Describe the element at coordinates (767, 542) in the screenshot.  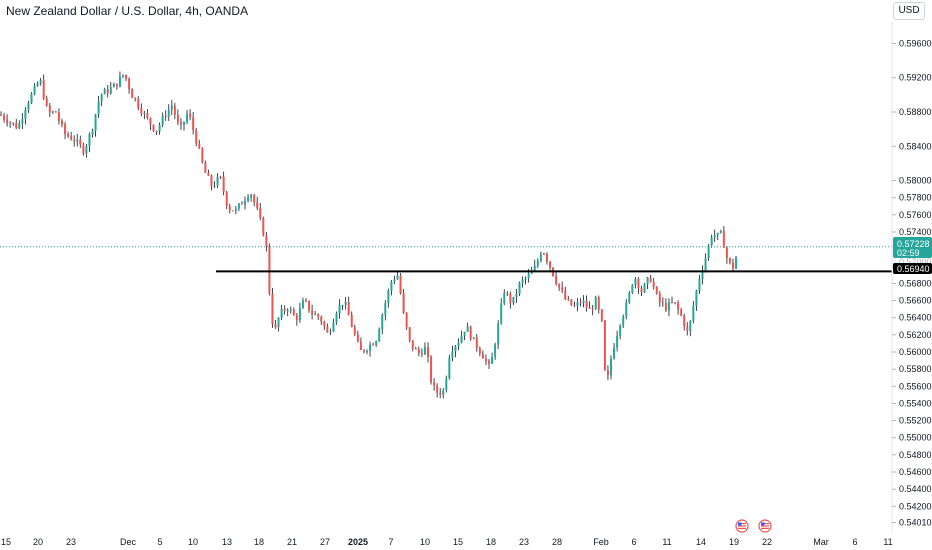
I see `x-tick-label: 22` at that location.